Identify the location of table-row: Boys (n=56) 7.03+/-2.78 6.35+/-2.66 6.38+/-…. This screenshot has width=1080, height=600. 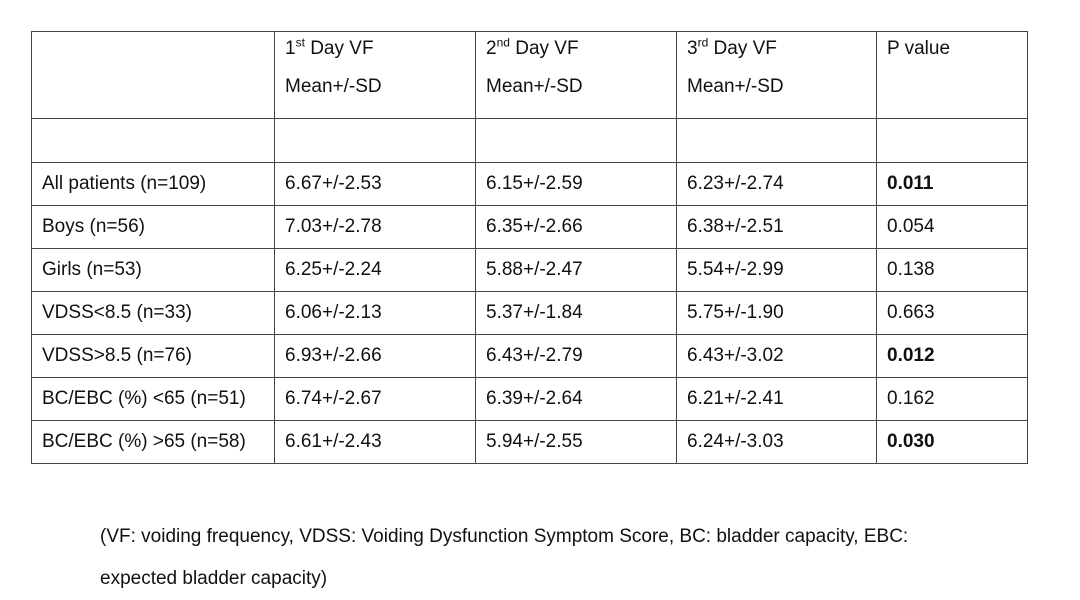
(529, 227).